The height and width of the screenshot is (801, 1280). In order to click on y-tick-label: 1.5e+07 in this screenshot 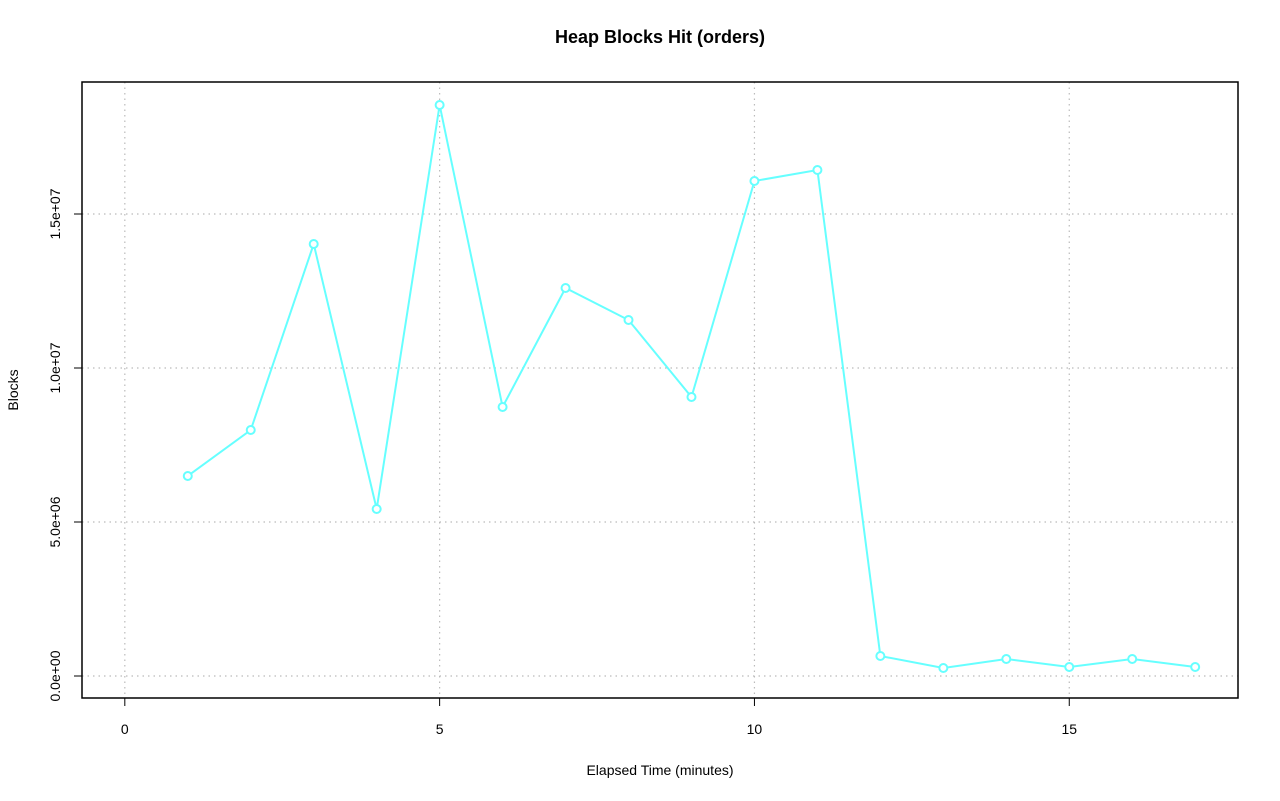, I will do `click(55, 213)`.